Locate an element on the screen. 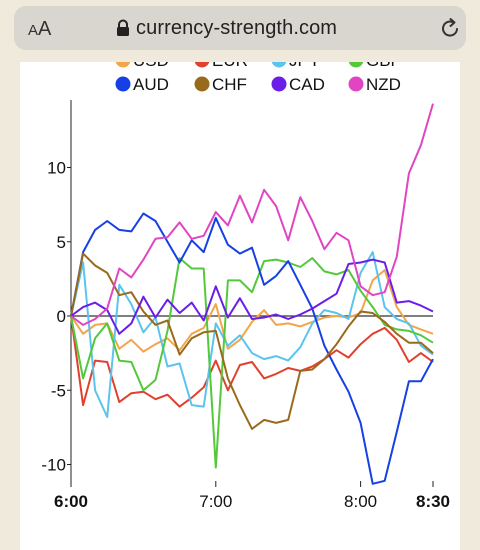 The height and width of the screenshot is (550, 480). x-tick-label: 6:00 is located at coordinates (71, 501).